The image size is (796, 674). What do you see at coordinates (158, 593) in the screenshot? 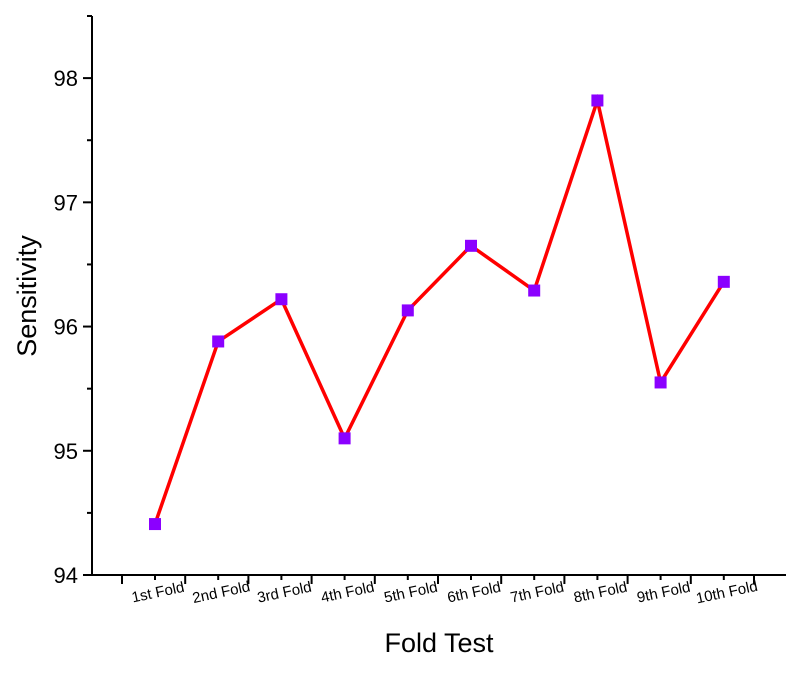
I see `x-tick-label: 1st Fold` at bounding box center [158, 593].